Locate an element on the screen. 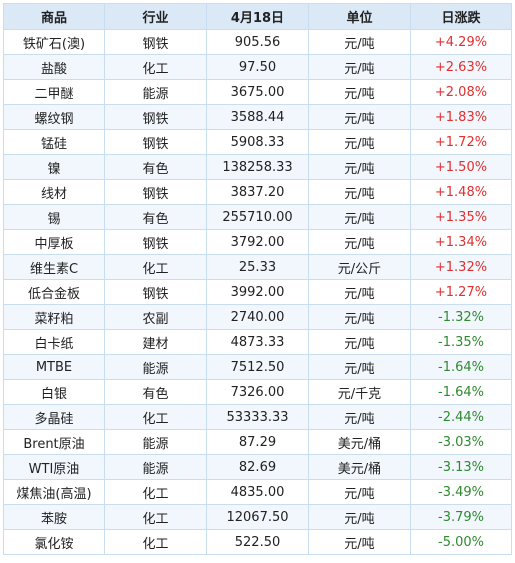 Image resolution: width=515 pixels, height=563 pixels. cell-commodity: 菜籽粕 is located at coordinates (54, 317).